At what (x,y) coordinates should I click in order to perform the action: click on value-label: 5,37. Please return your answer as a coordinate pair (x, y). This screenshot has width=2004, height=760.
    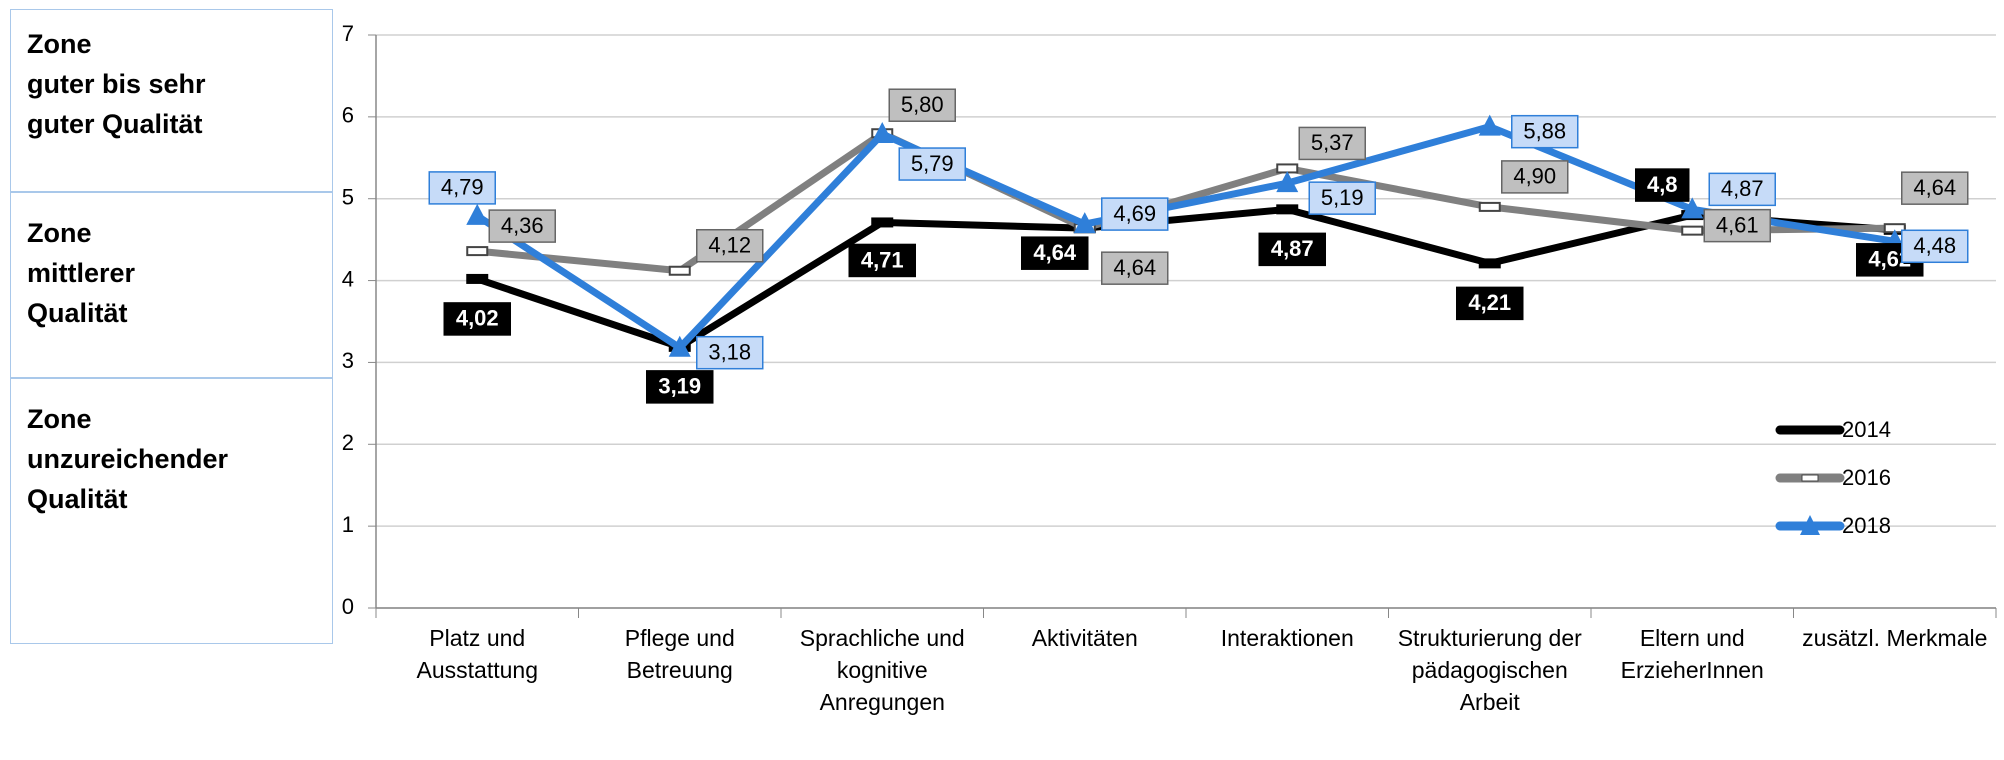
    Looking at the image, I should click on (1332, 142).